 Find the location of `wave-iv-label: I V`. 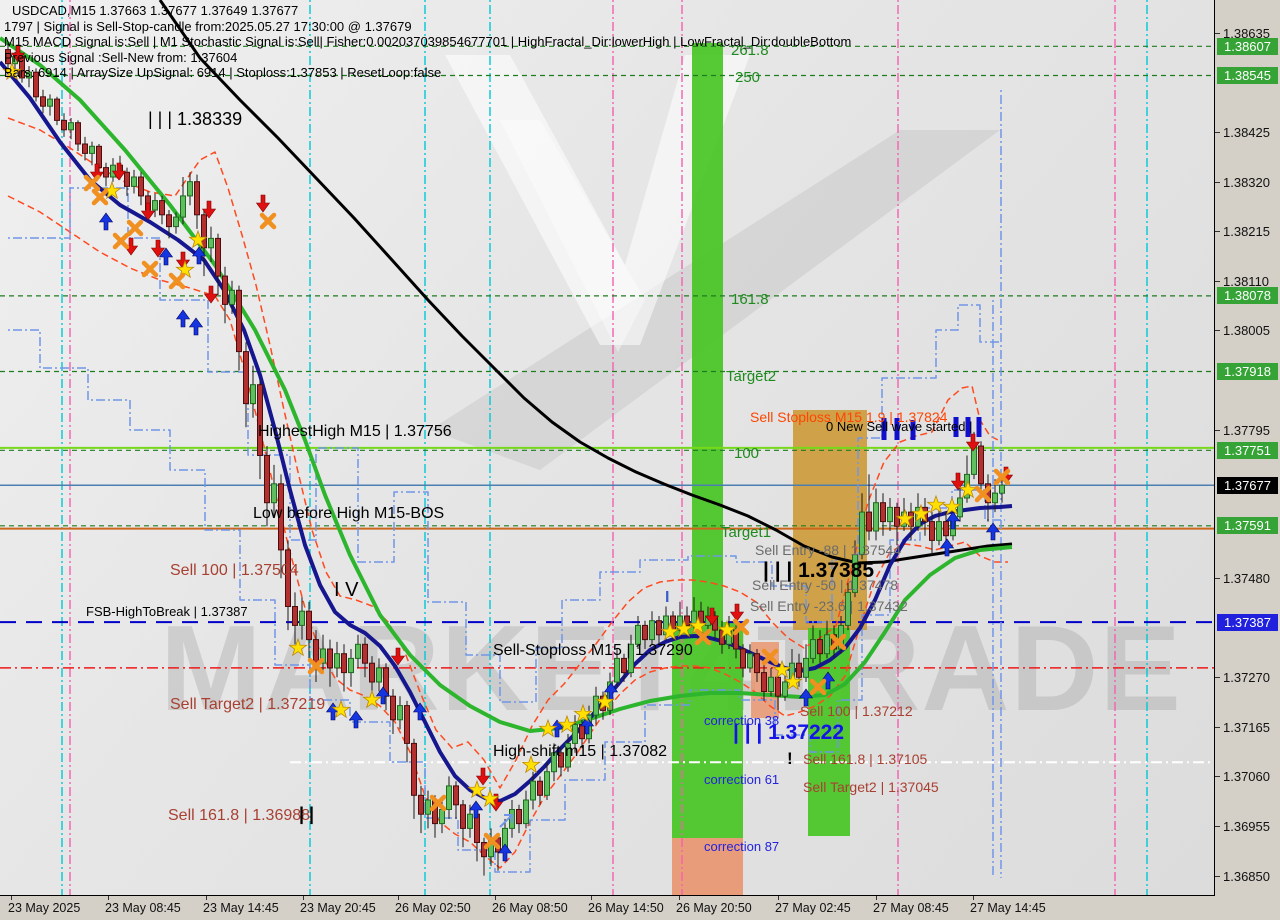

wave-iv-label: I V is located at coordinates (346, 590).